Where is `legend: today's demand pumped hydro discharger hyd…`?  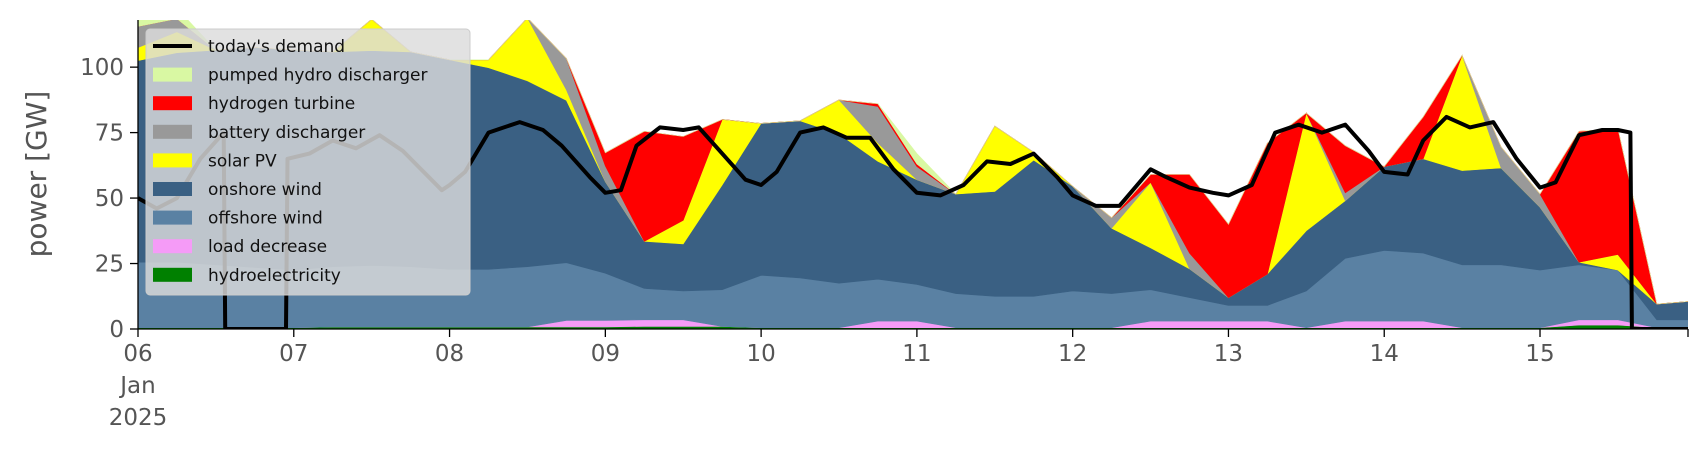
legend: today's demand pumped hydro discharger hyd… is located at coordinates (308, 162).